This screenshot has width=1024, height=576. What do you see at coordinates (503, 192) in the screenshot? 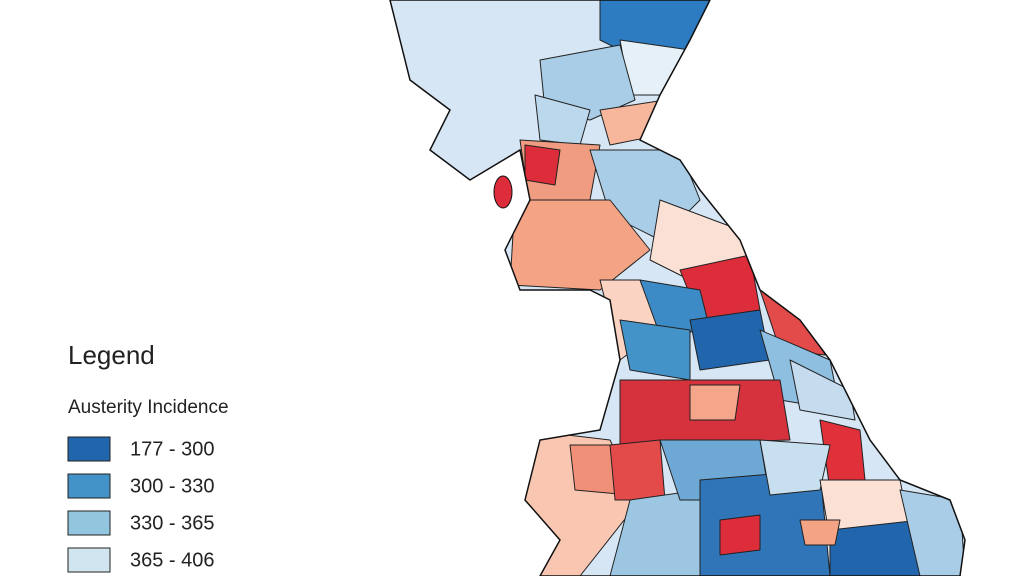
I see `island` at bounding box center [503, 192].